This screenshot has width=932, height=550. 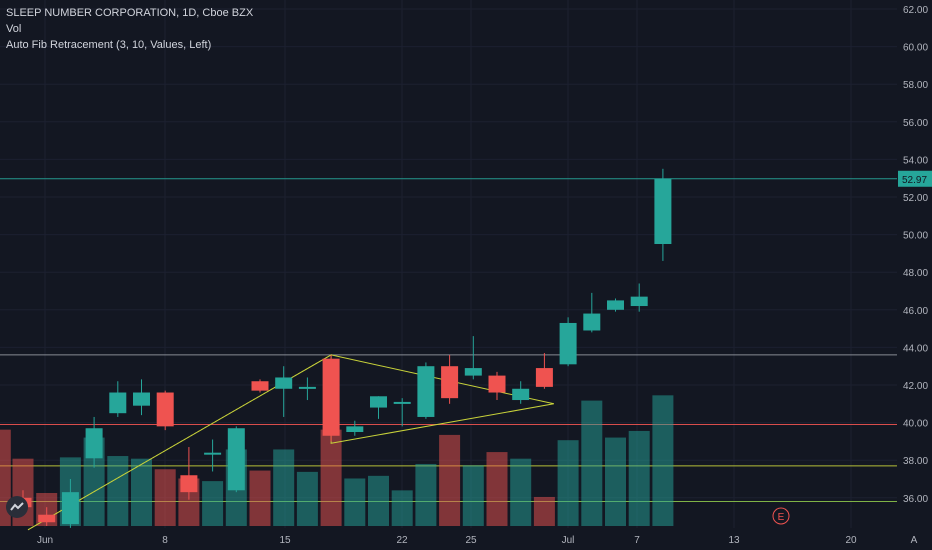 I want to click on earnings-marker: E, so click(x=781, y=516).